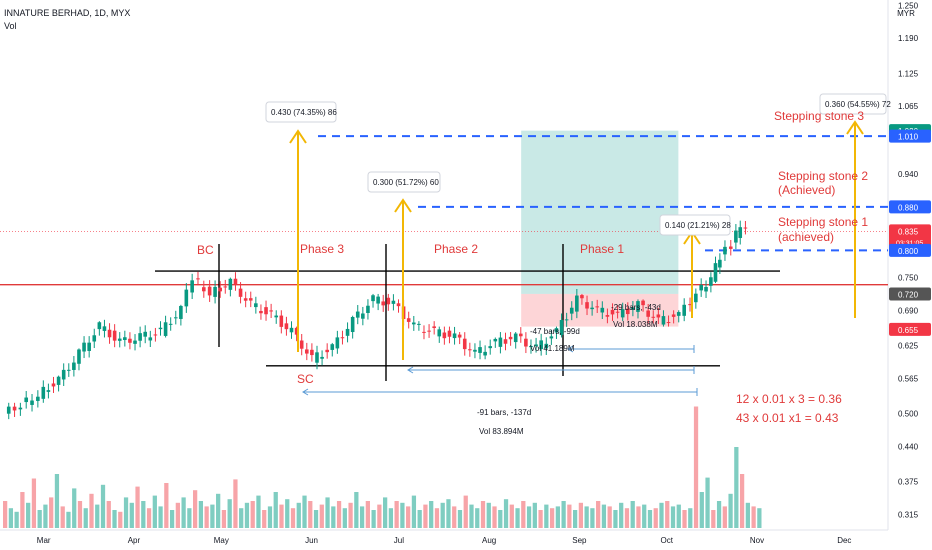 The image size is (932, 550). What do you see at coordinates (787, 418) in the screenshot?
I see `calc-line-2: 43 x 0.01 x1 = 0.43` at bounding box center [787, 418].